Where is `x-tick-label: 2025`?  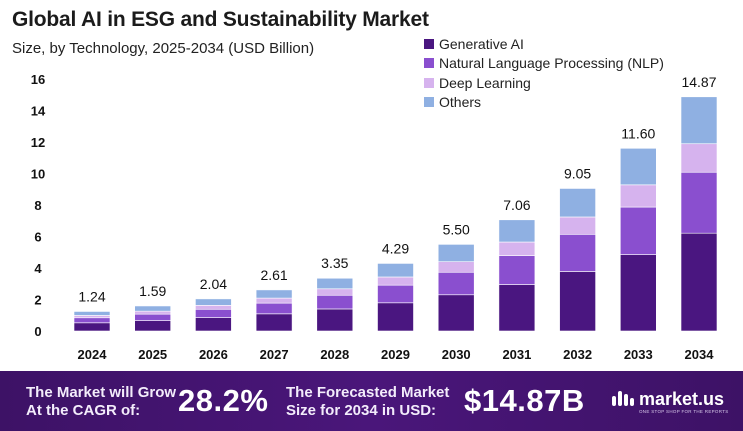
x-tick-label: 2025 is located at coordinates (152, 354).